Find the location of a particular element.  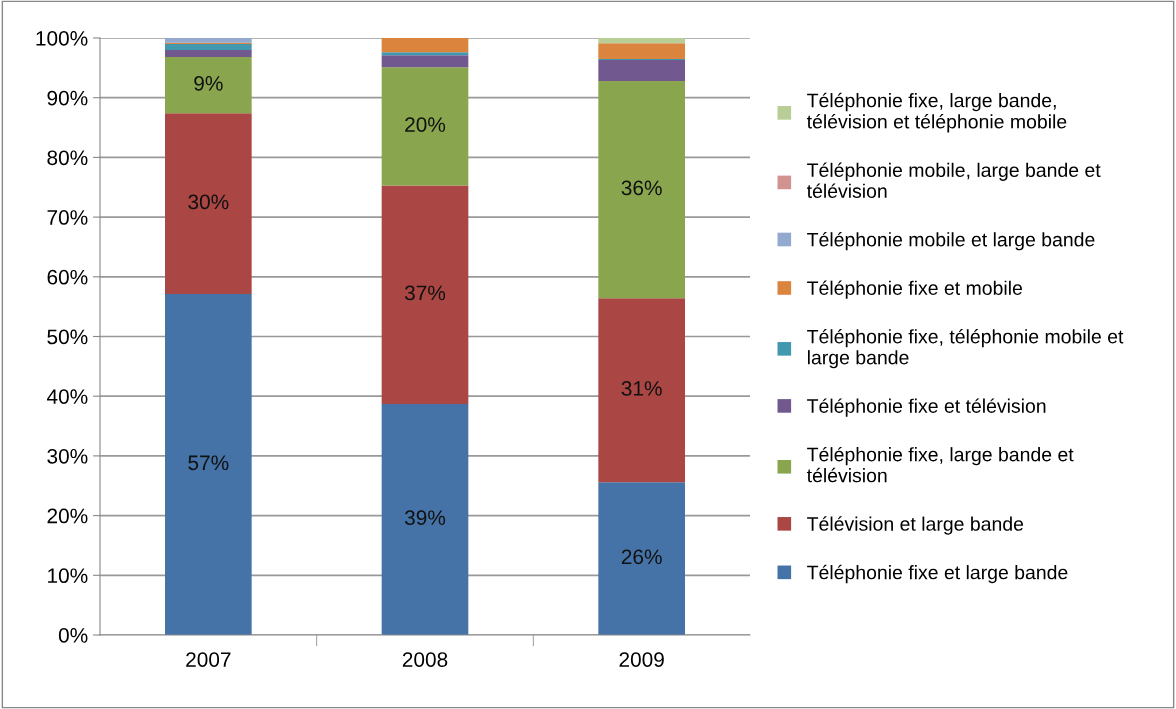

legend-label: Téléphonie fixe, large bande et télévision is located at coordinates (940, 464).